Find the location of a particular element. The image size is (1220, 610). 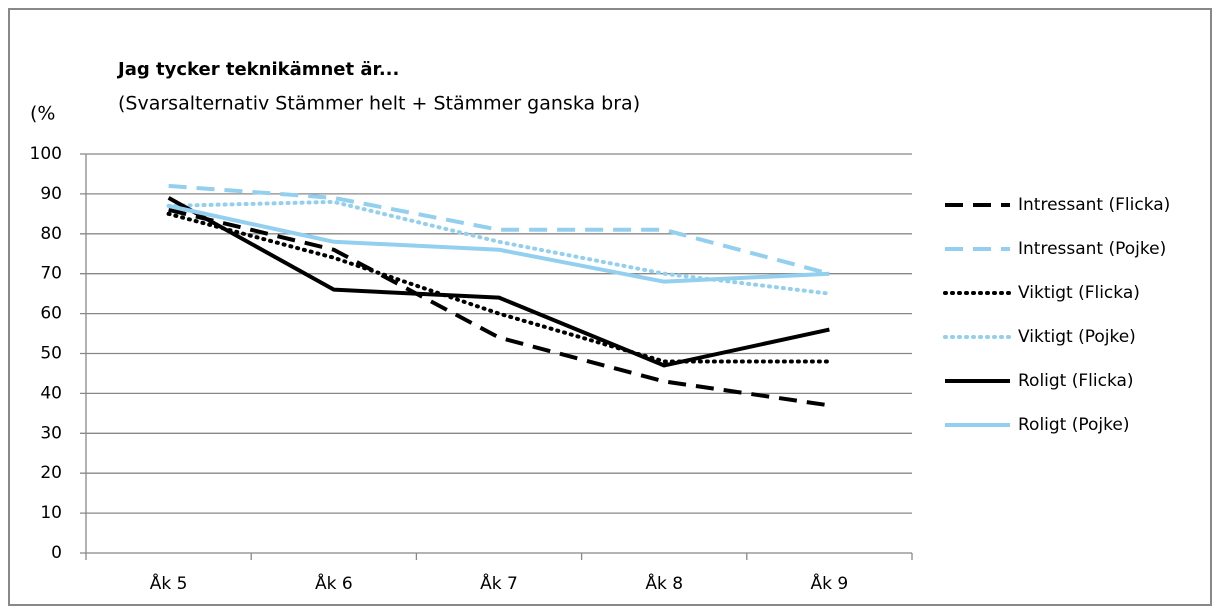

x-tick-label: Åk 5 is located at coordinates (169, 583).